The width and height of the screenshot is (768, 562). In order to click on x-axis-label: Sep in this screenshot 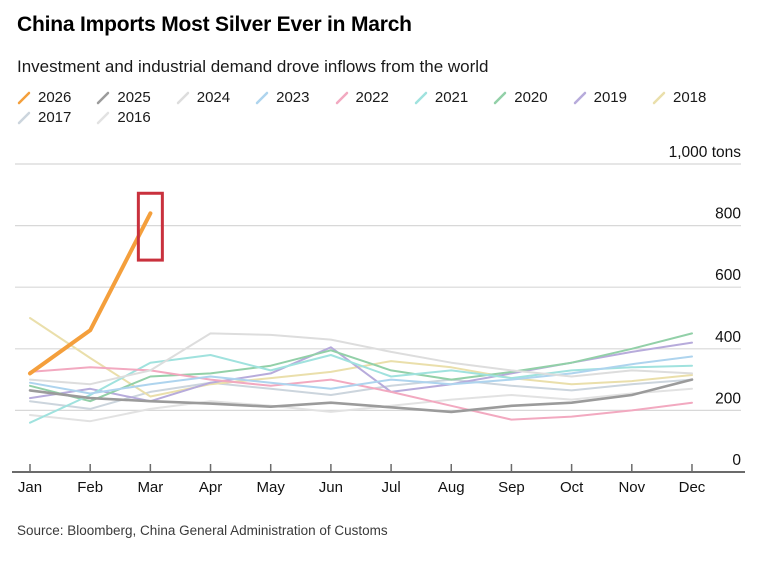, I will do `click(511, 487)`.